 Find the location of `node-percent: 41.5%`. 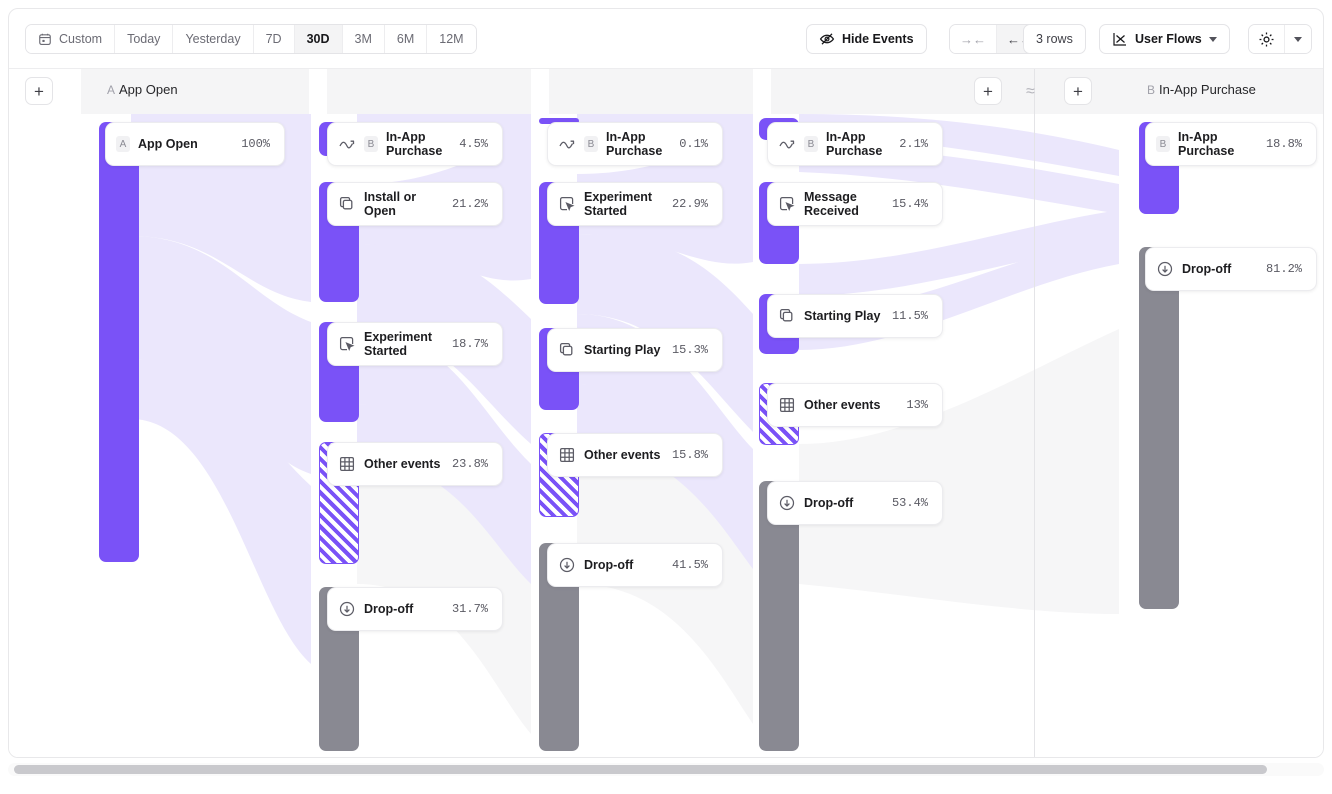

node-percent: 41.5% is located at coordinates (689, 565).